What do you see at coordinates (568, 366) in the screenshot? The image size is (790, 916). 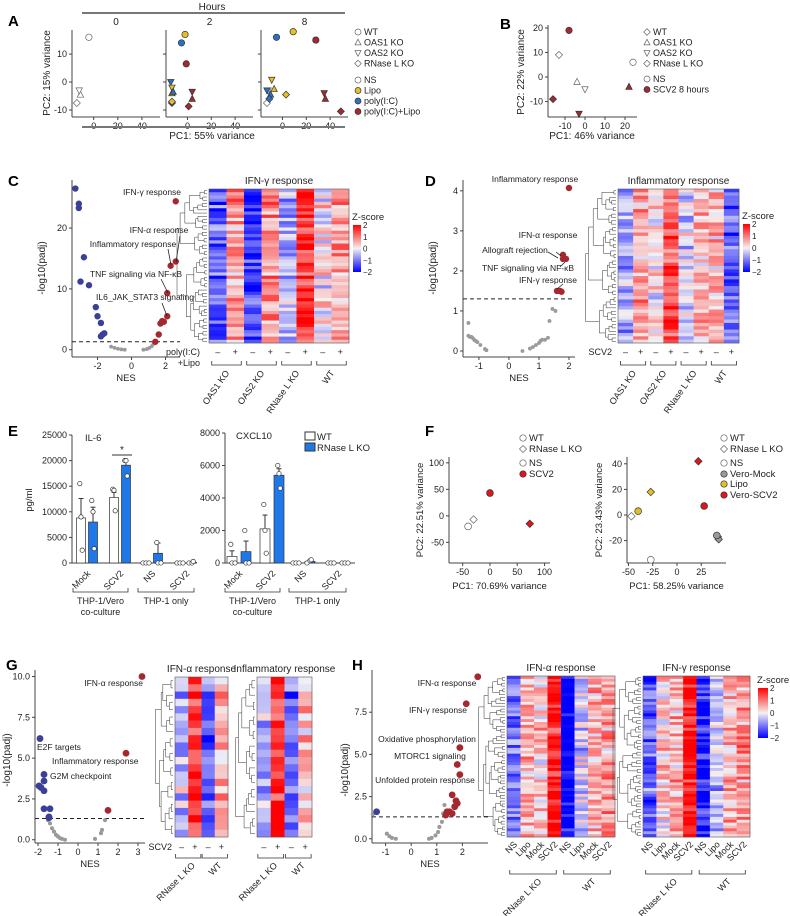 I see `x-tick-label: 2` at bounding box center [568, 366].